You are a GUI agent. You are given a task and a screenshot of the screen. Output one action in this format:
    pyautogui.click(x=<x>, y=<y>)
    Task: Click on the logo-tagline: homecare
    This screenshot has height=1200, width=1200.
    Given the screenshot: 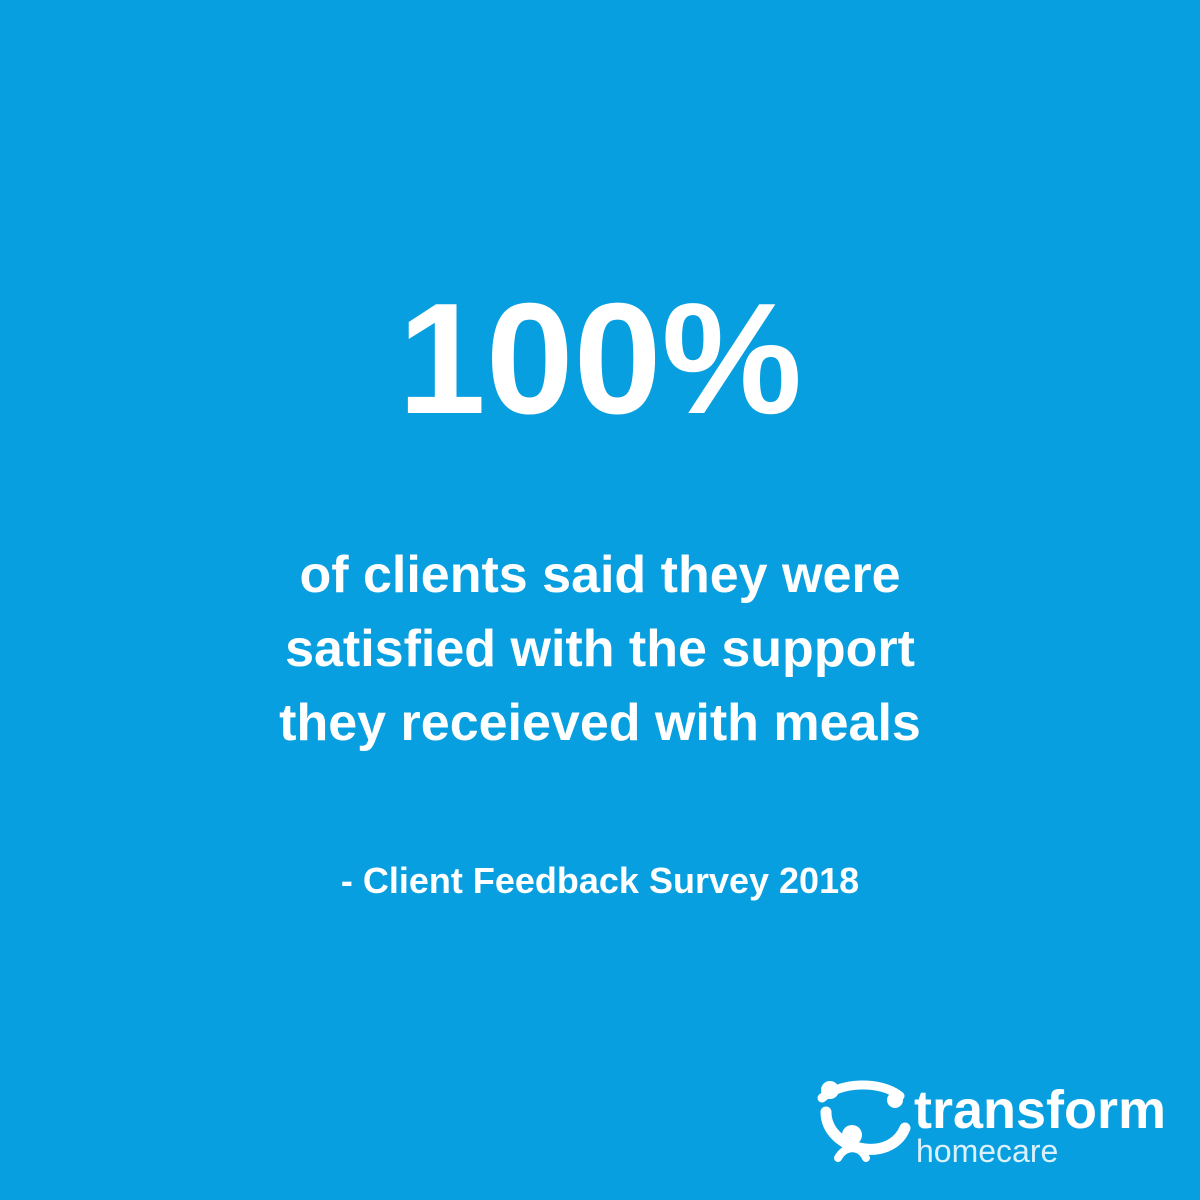 What is the action you would take?
    pyautogui.click(x=987, y=1151)
    